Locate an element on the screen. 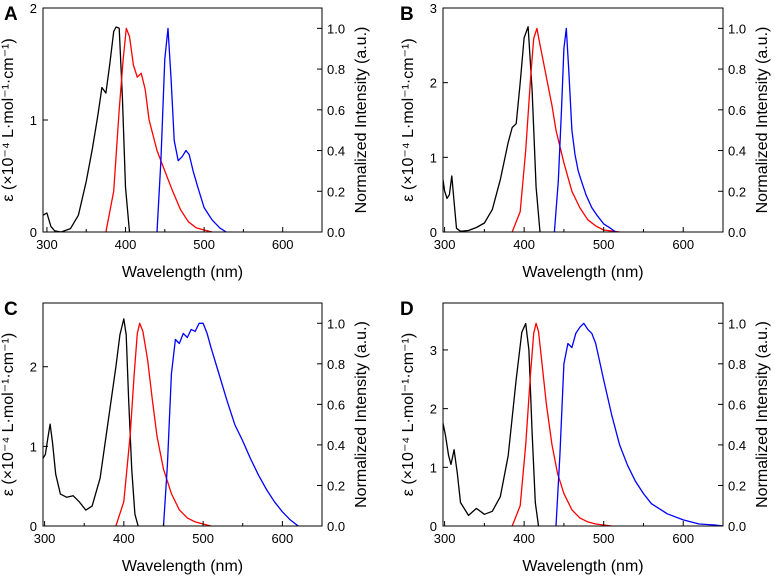 This screenshot has height=581, width=775. panel-letter: C is located at coordinates (11, 309).